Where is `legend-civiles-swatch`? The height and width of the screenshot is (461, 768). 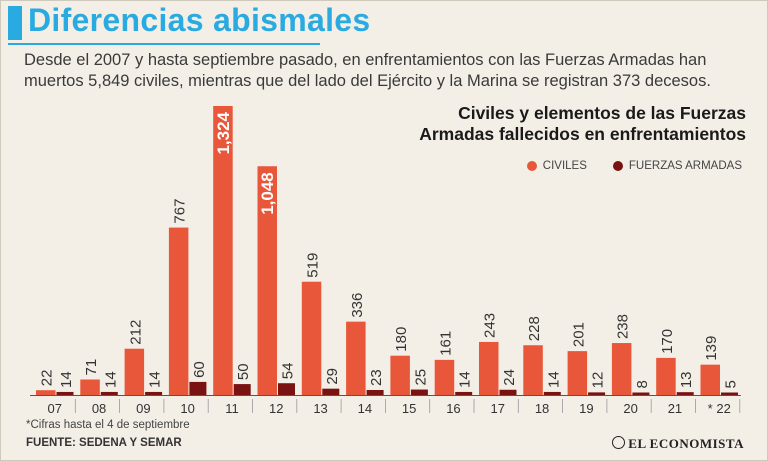 legend-civiles-swatch is located at coordinates (531, 166).